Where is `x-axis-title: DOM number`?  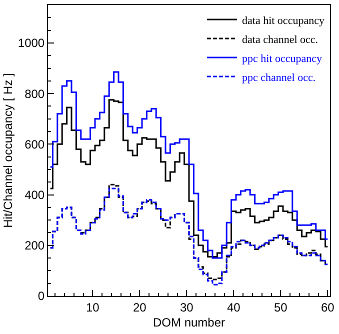
x-axis-title: DOM number is located at coordinates (189, 322).